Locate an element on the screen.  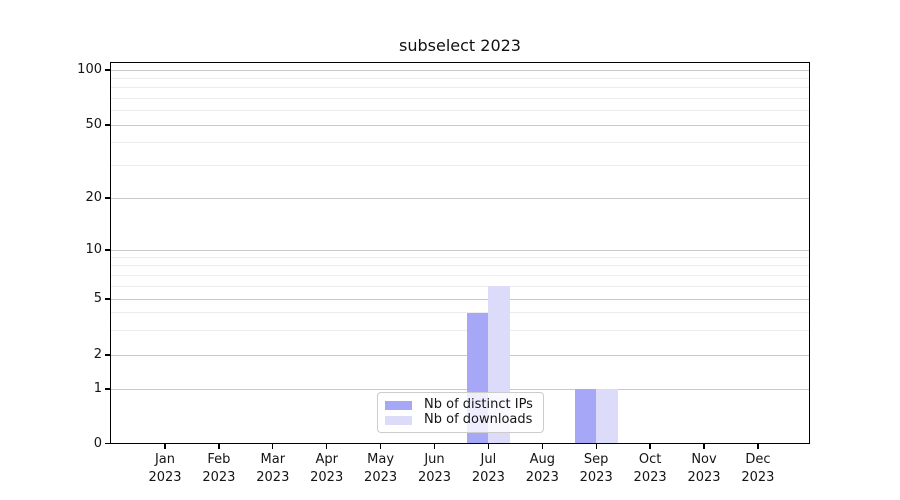
legend-entry-distinct-ips: Nb of distinct IPs is located at coordinates (461, 405).